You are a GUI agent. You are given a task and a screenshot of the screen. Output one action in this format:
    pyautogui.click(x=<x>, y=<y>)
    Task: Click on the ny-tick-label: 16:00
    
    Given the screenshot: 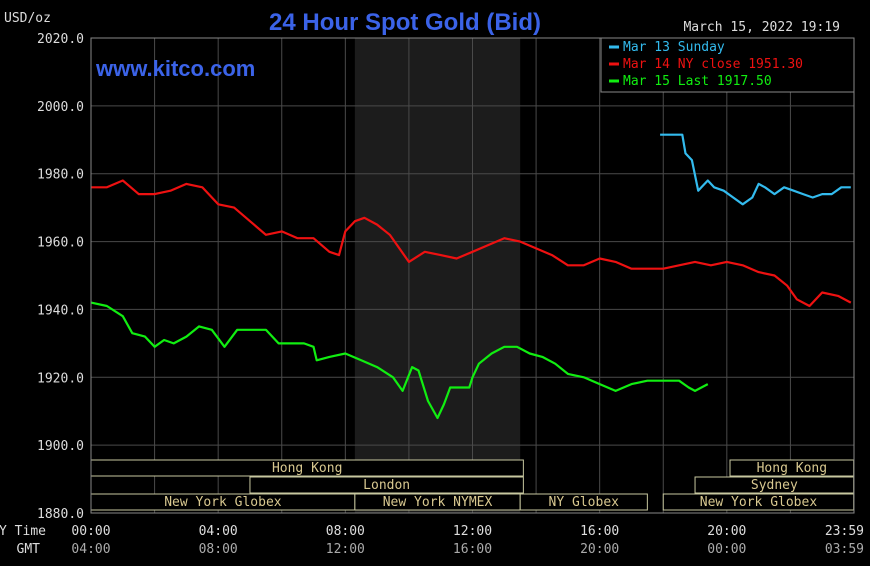 What is the action you would take?
    pyautogui.click(x=599, y=531)
    